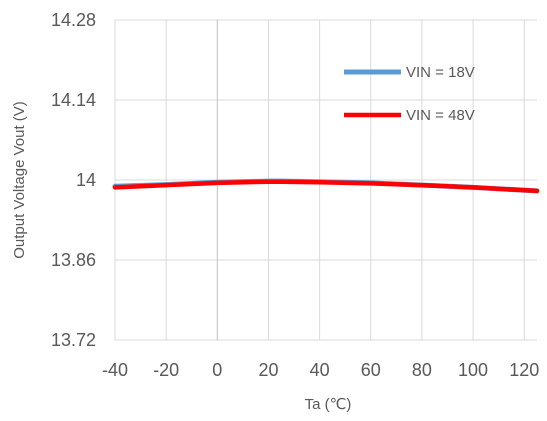 This screenshot has width=547, height=421. Describe the element at coordinates (268, 370) in the screenshot. I see `x-tick-label: 20` at that location.